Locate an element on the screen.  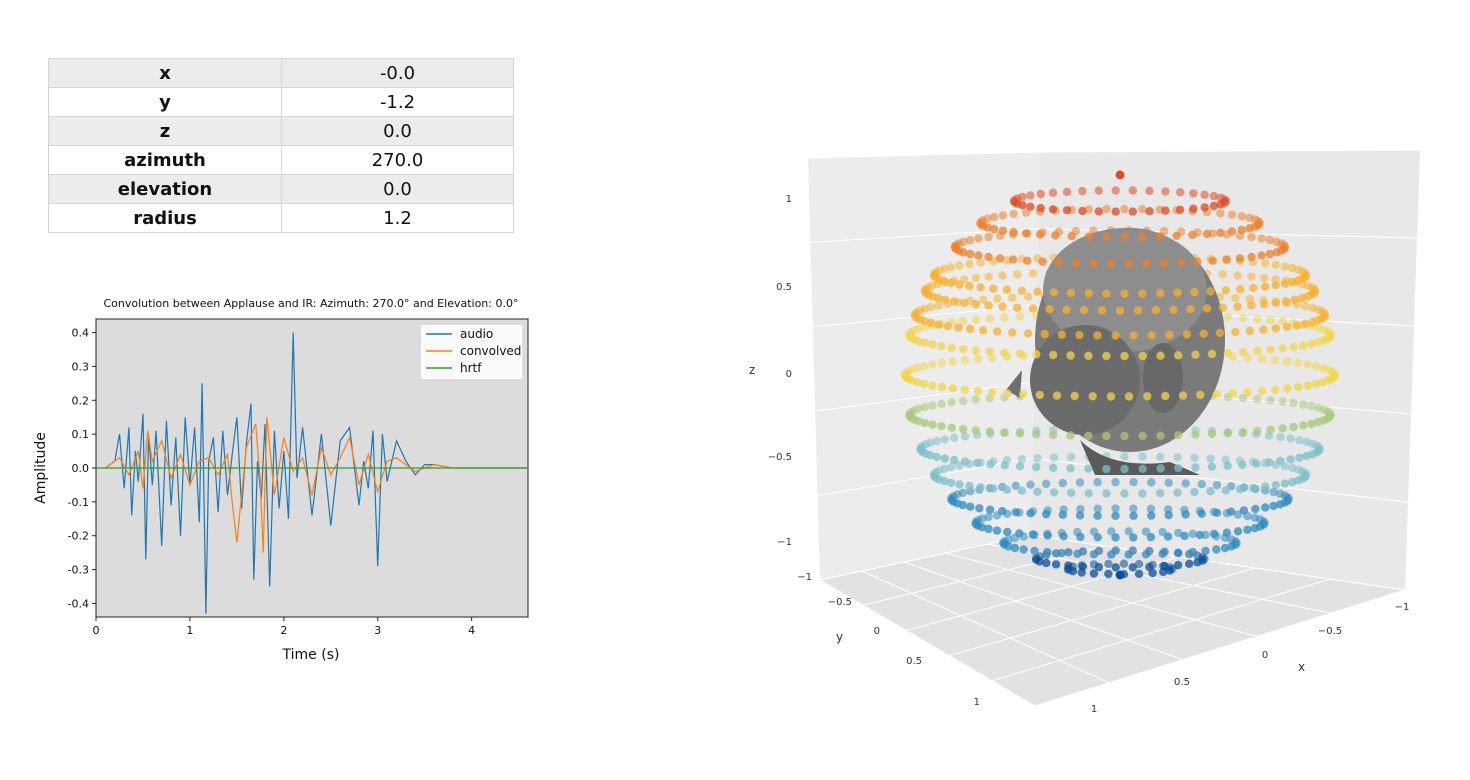
y-tick-label-3d: −0.5 is located at coordinates (840, 602).